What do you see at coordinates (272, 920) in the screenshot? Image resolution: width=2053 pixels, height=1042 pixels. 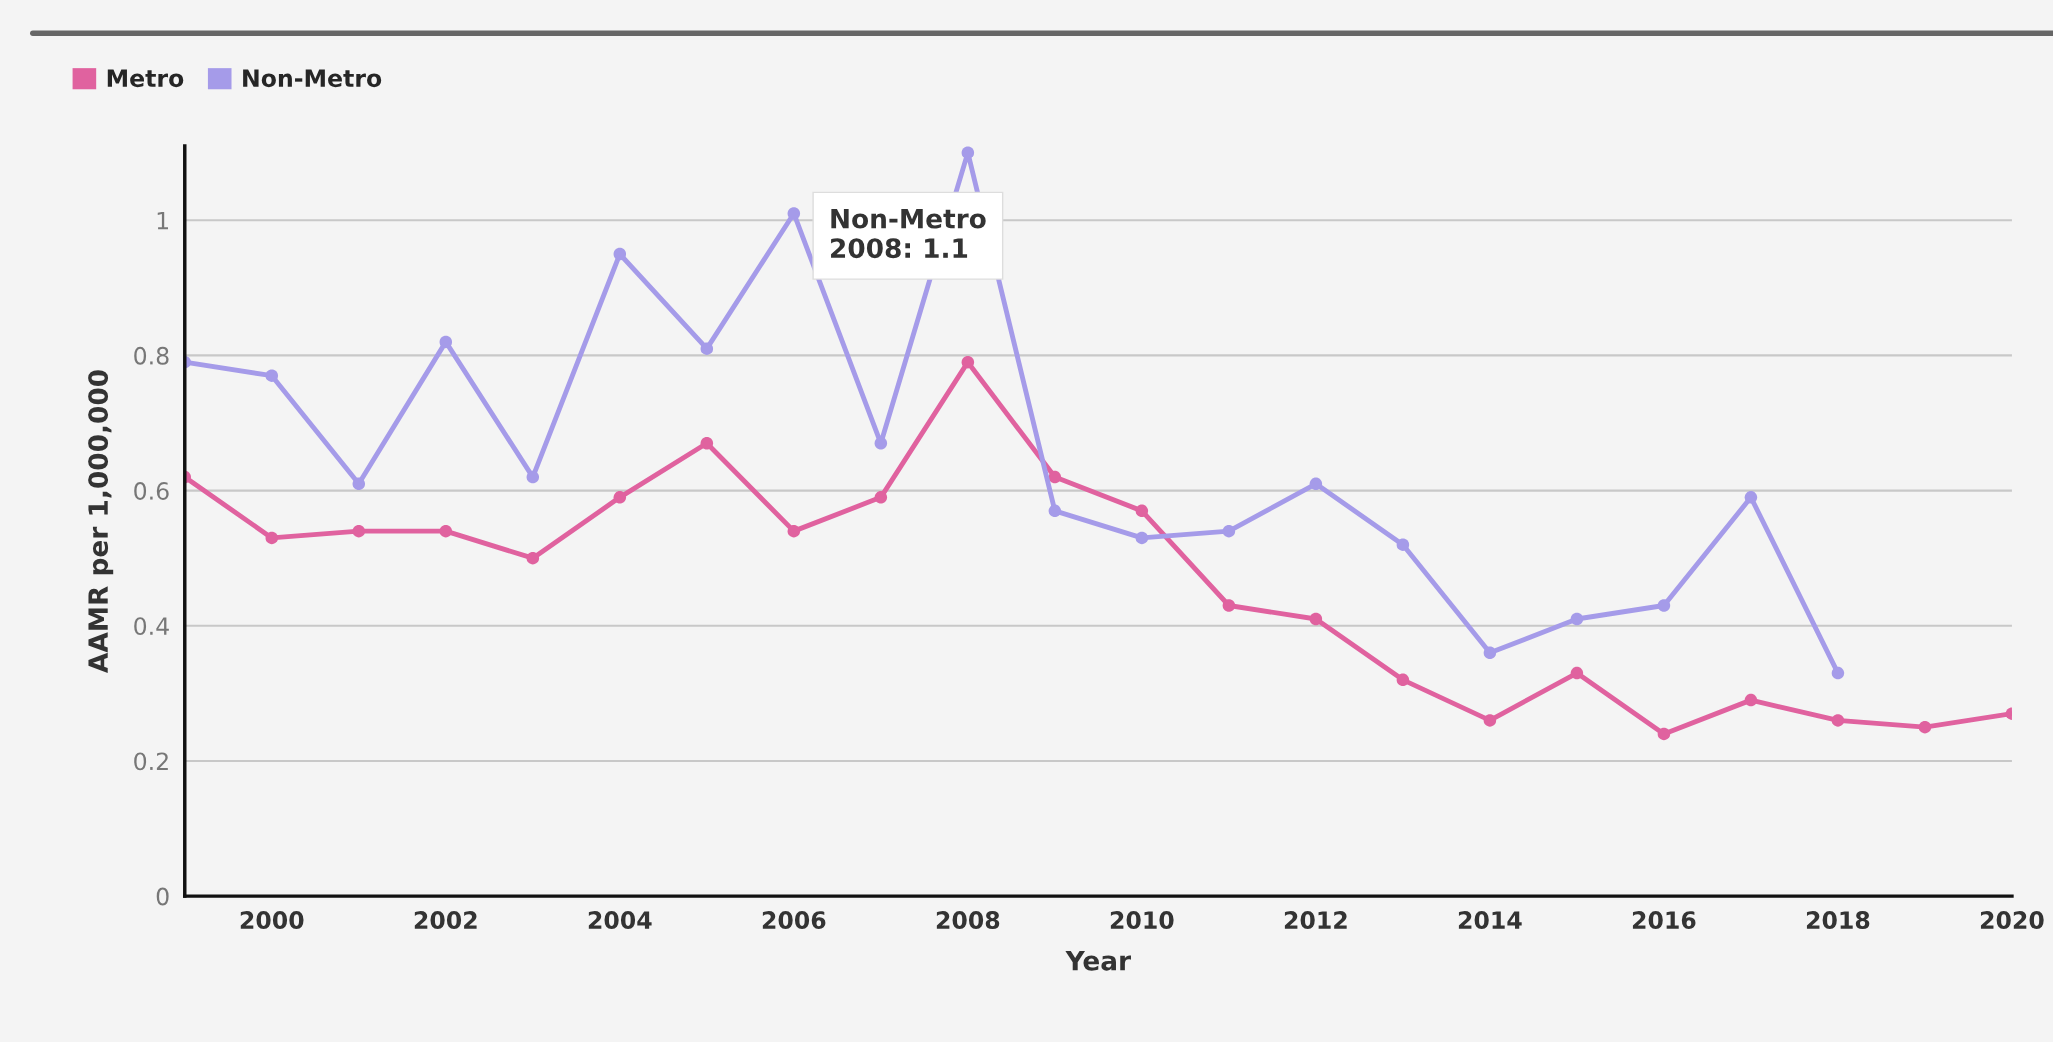 I see `x-tick-label: 2000` at bounding box center [272, 920].